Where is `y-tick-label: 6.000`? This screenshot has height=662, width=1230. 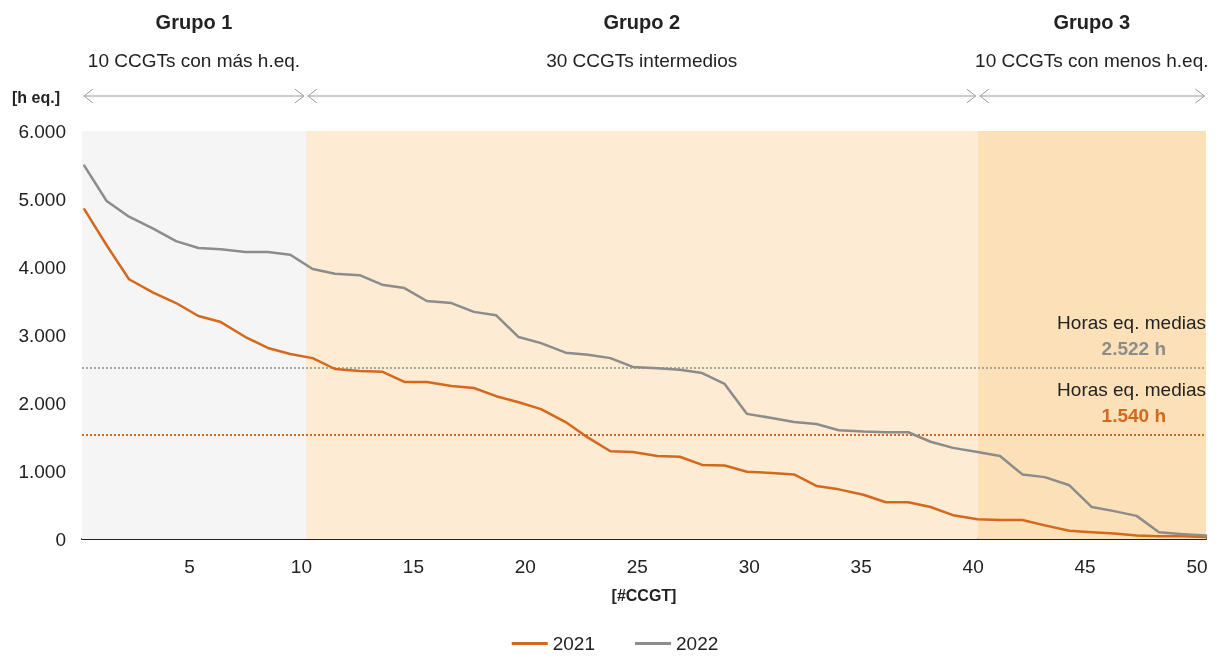
y-tick-label: 6.000 is located at coordinates (42, 131).